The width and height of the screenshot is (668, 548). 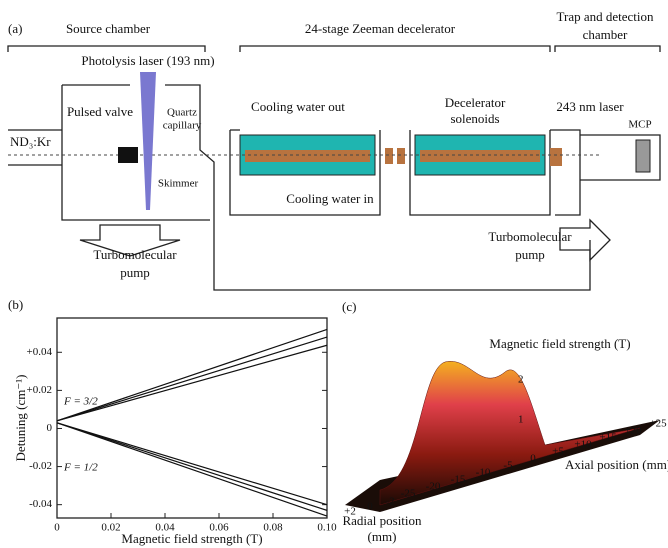 I want to click on z-tick-label: 2, so click(x=521, y=380).